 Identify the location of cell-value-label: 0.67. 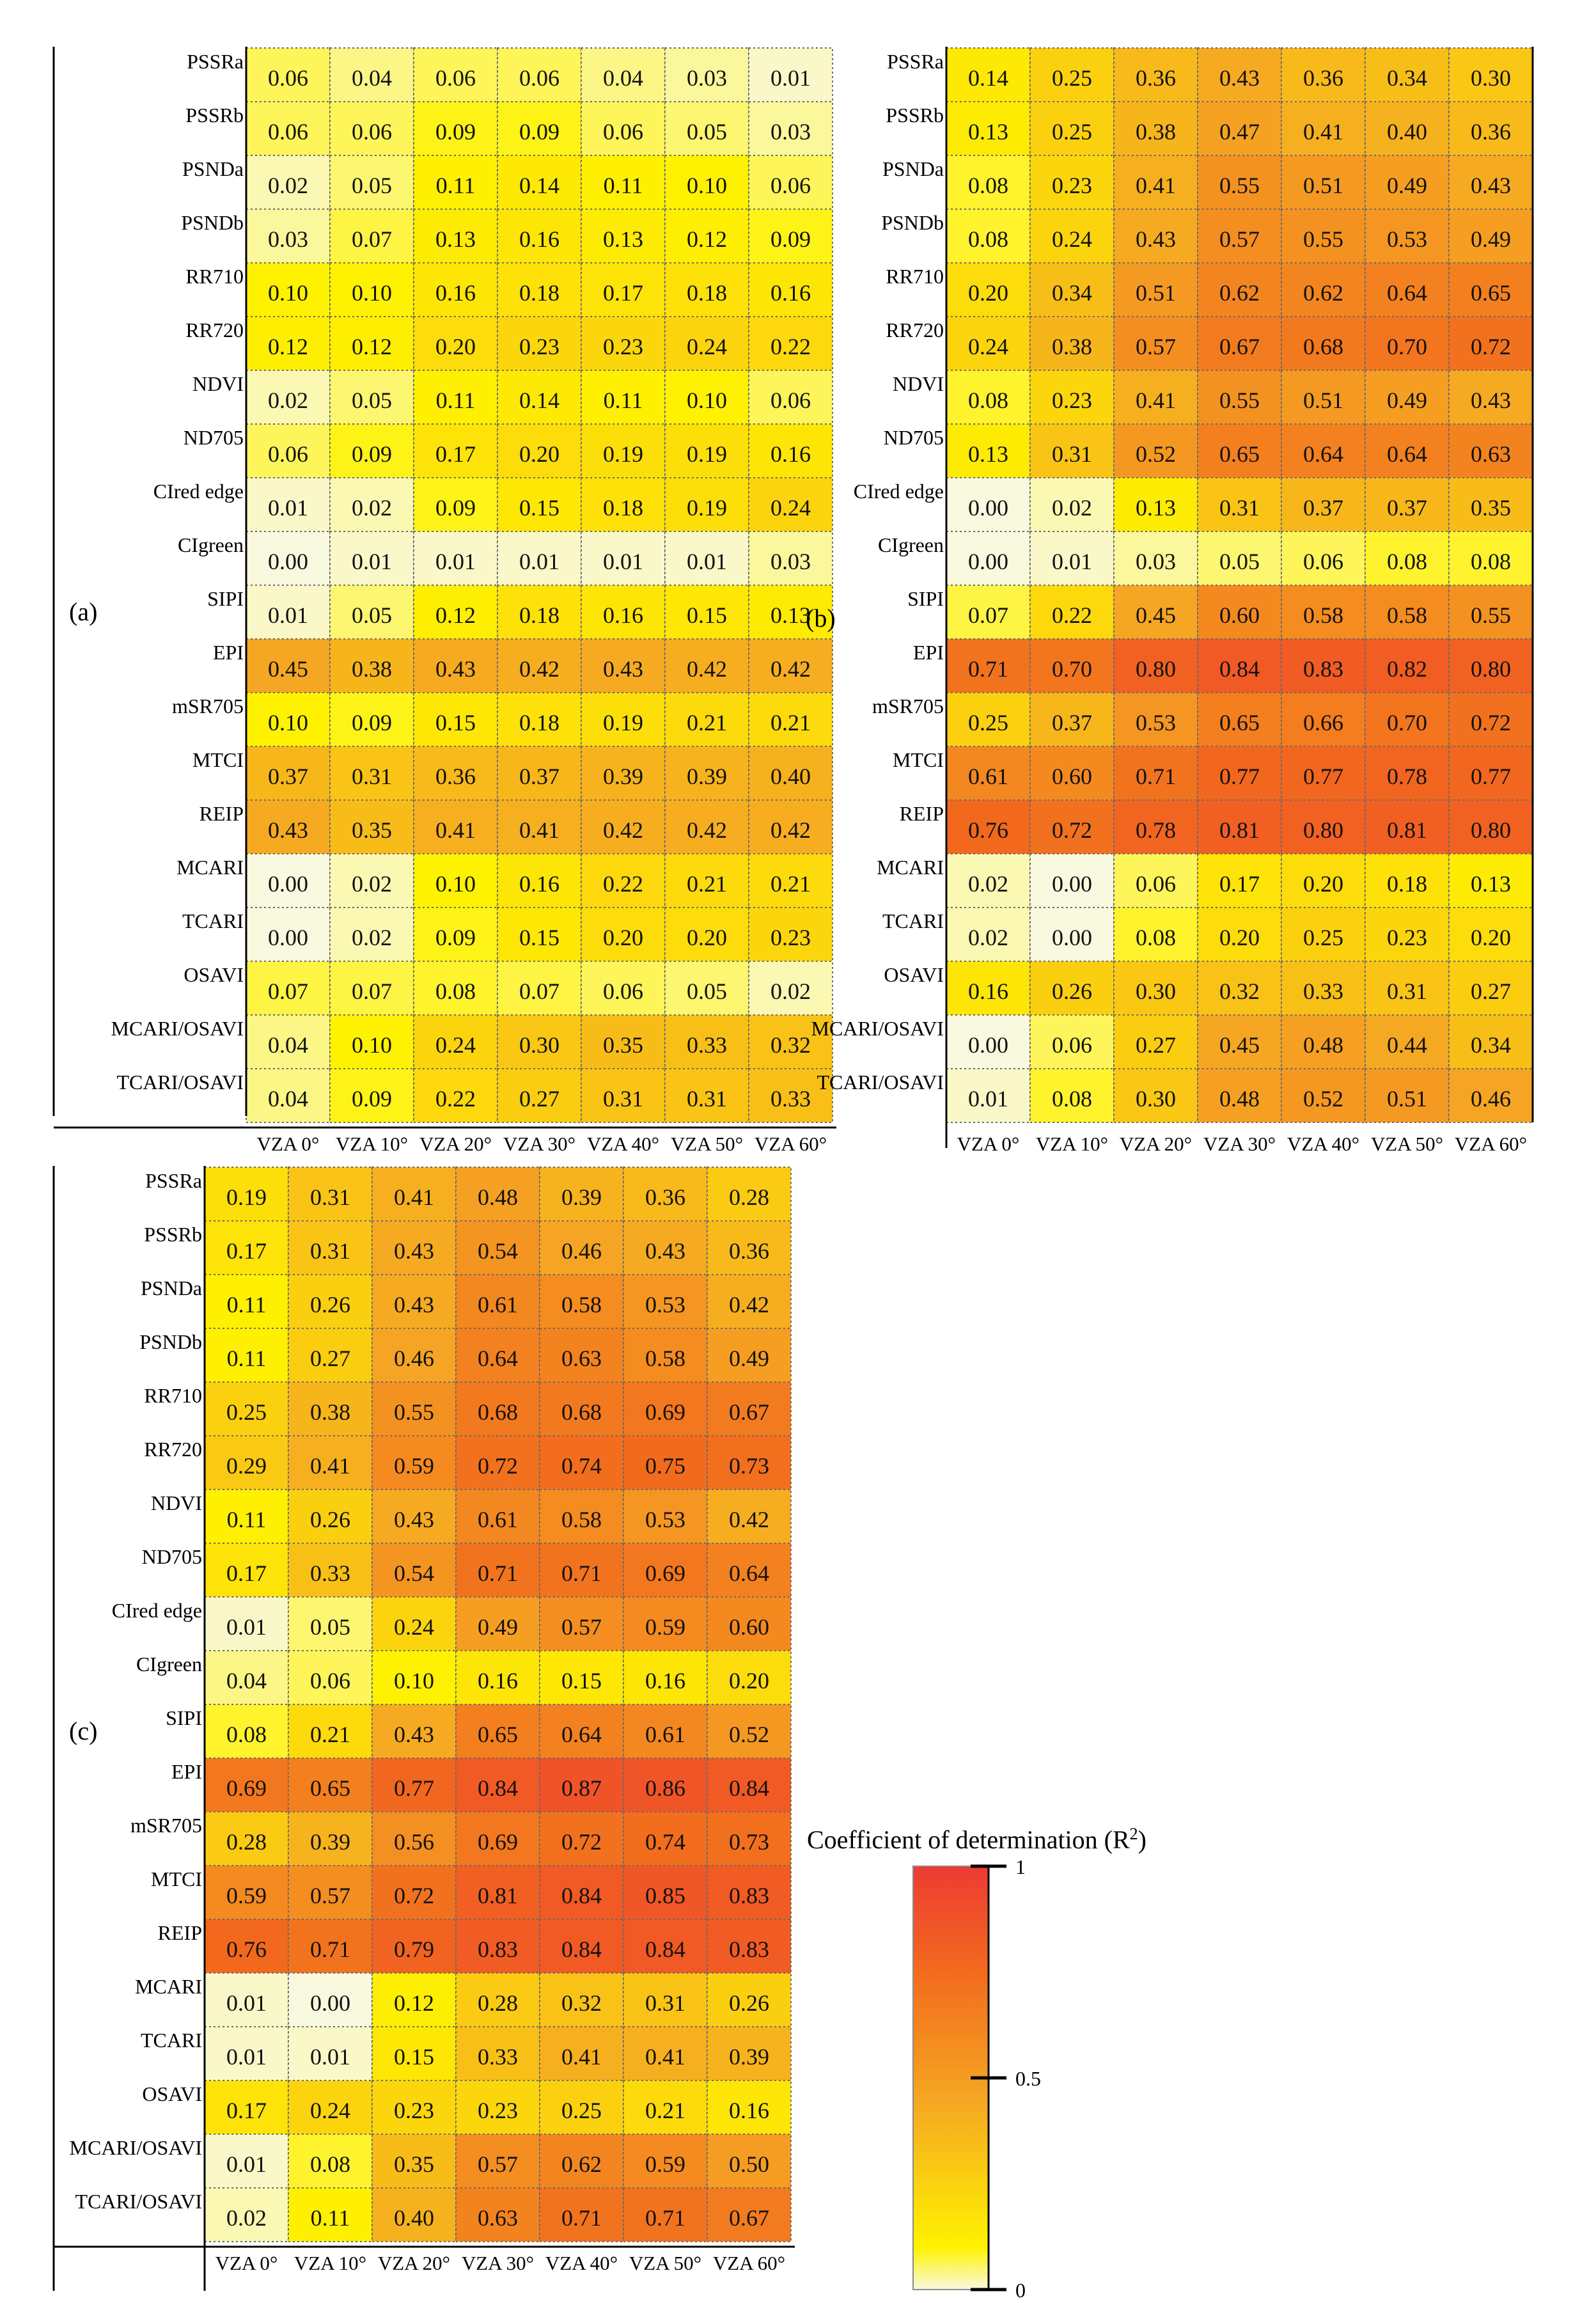
(1239, 346).